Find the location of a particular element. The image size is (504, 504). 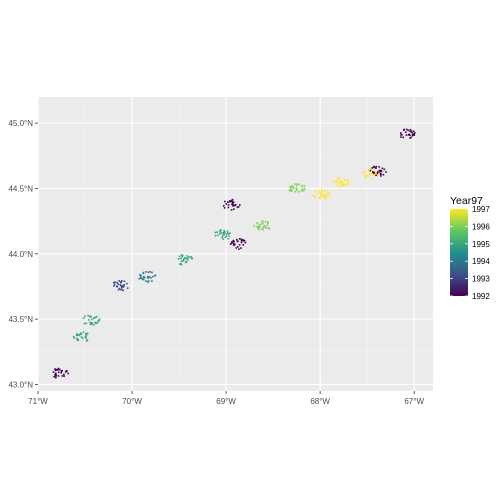

x-axis: 71°W 70°W 69°W 68°W 67°W is located at coordinates (226, 398).